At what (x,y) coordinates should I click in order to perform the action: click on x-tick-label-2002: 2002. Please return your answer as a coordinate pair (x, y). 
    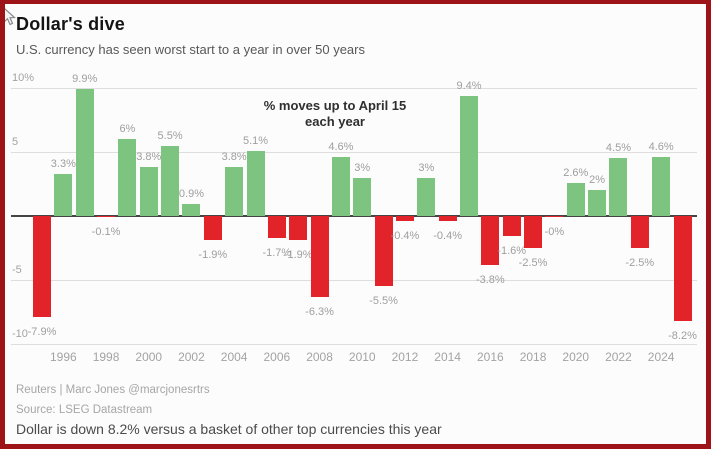
    Looking at the image, I should click on (191, 357).